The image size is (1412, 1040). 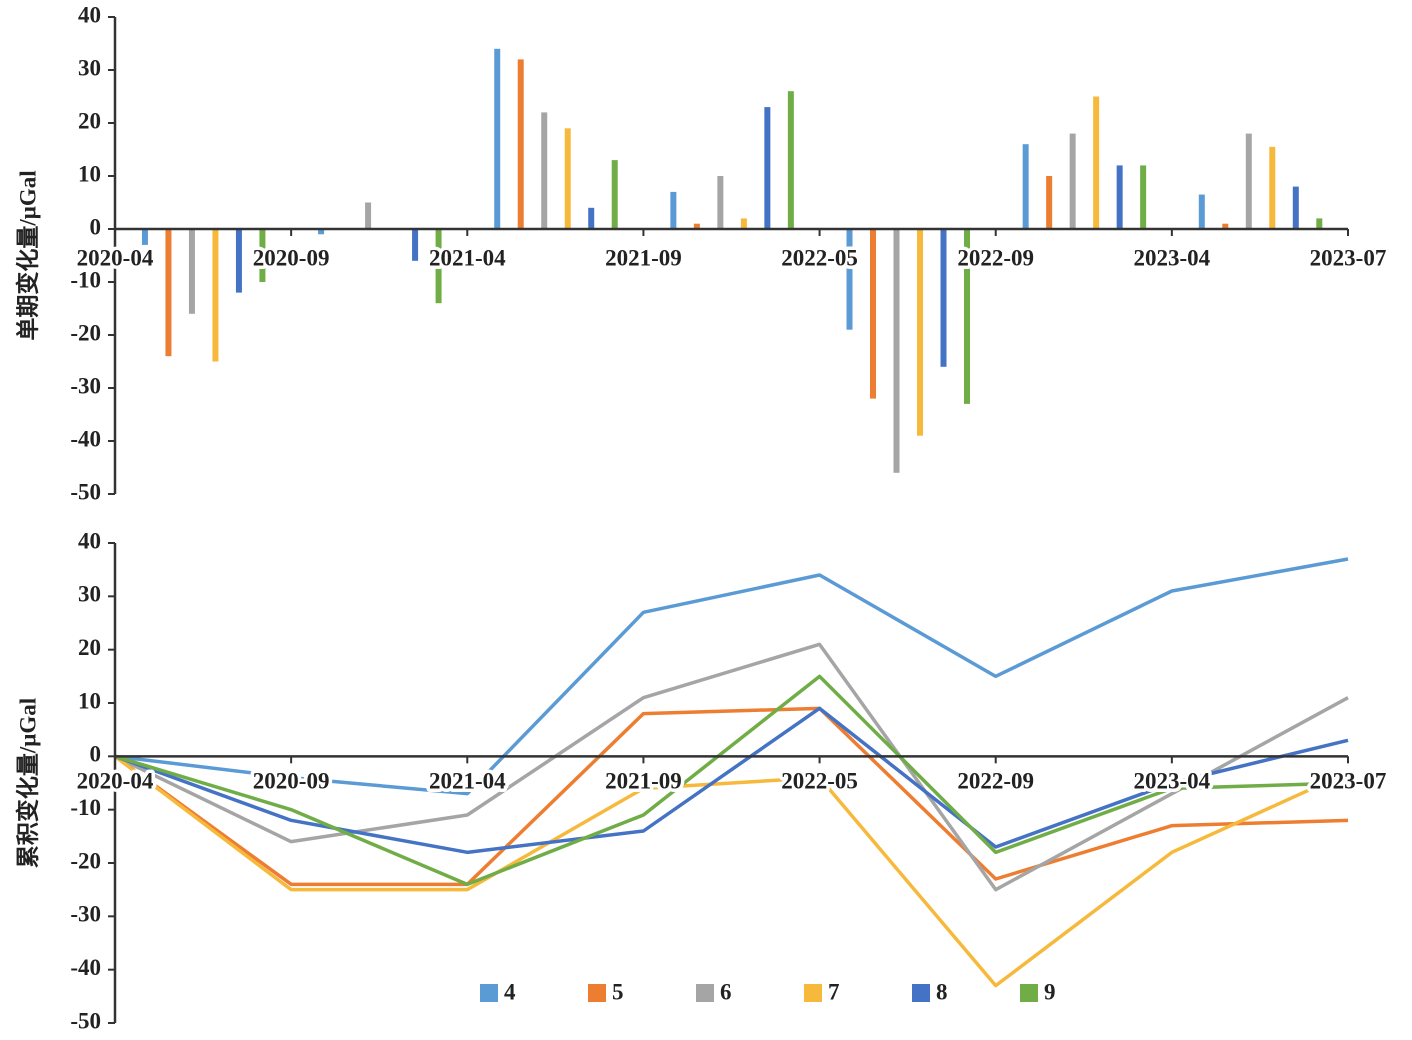 I want to click on legend-label: 8, so click(x=942, y=991).